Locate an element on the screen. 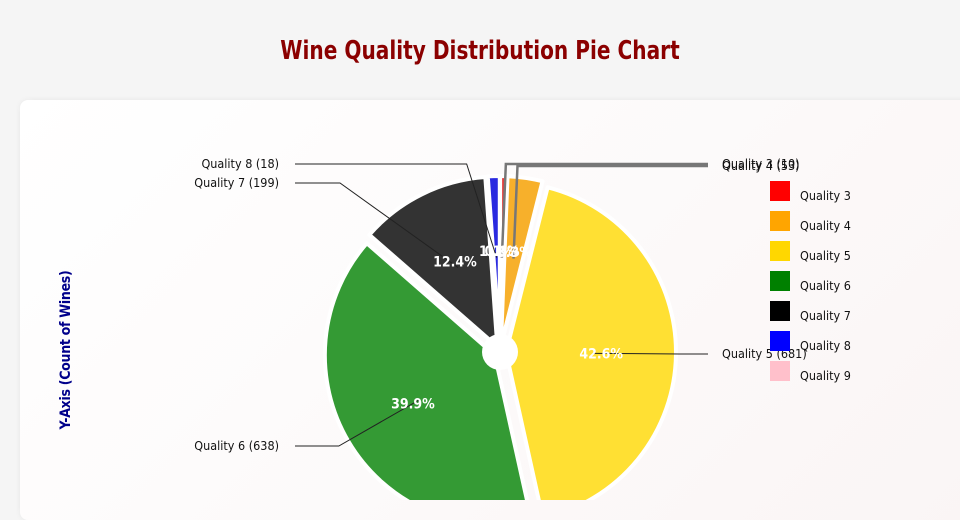 The height and width of the screenshot is (520, 960). callout-label-4: Quality 4 (53) is located at coordinates (761, 165).